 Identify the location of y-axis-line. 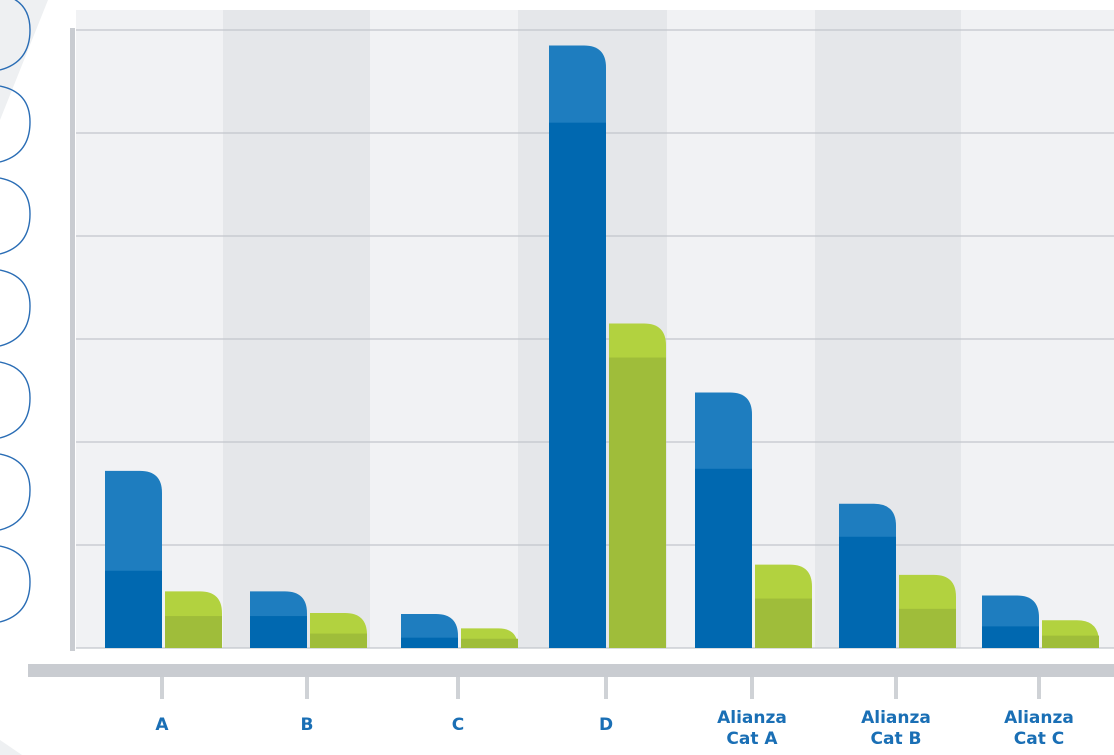
(72, 339).